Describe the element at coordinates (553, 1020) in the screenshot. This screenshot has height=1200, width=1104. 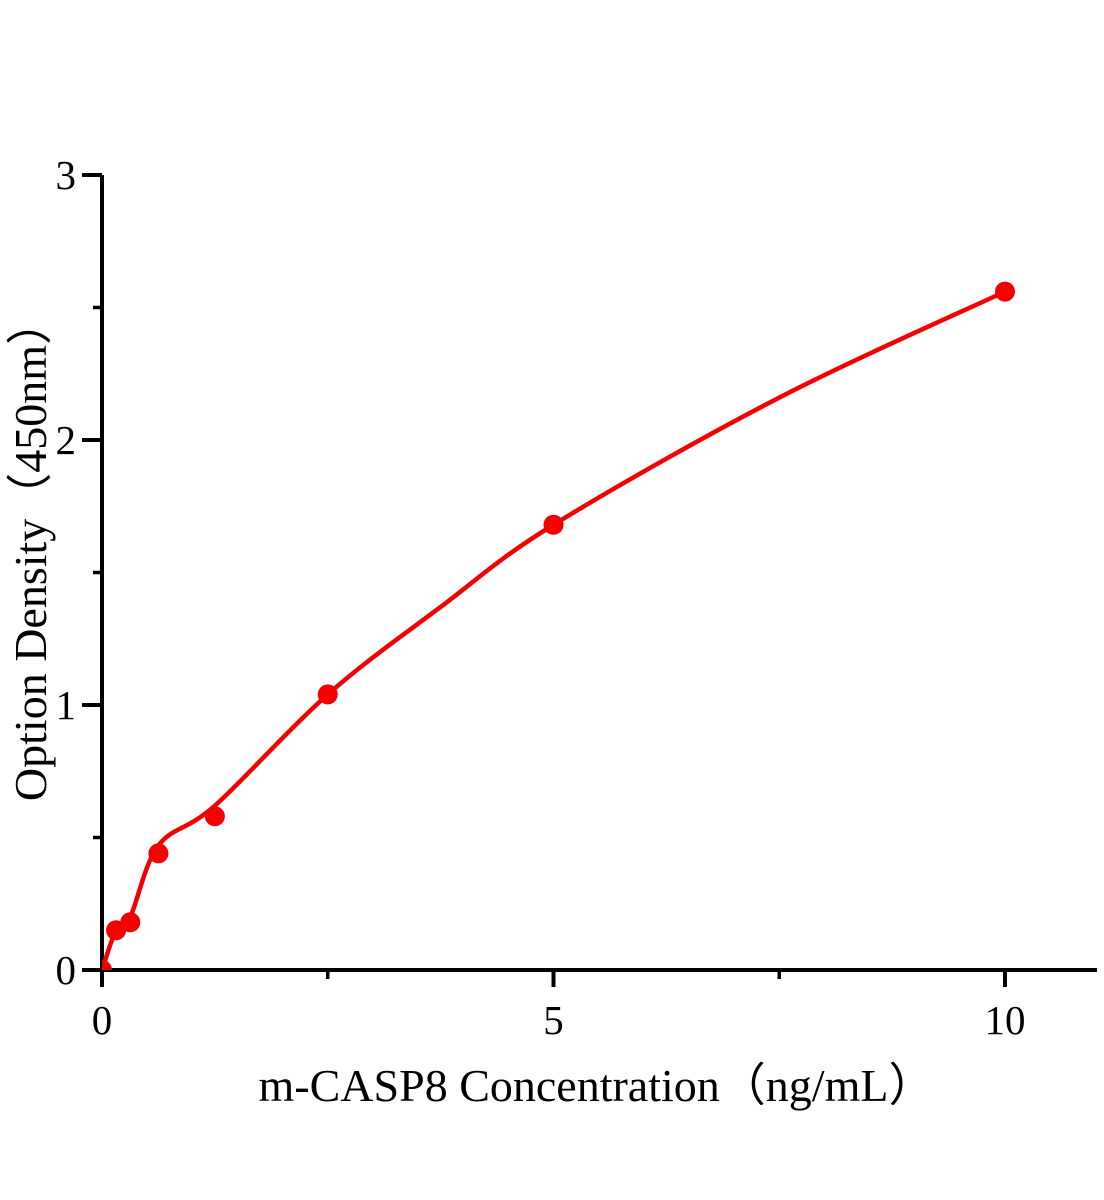
I see `x-tick-label: 5` at that location.